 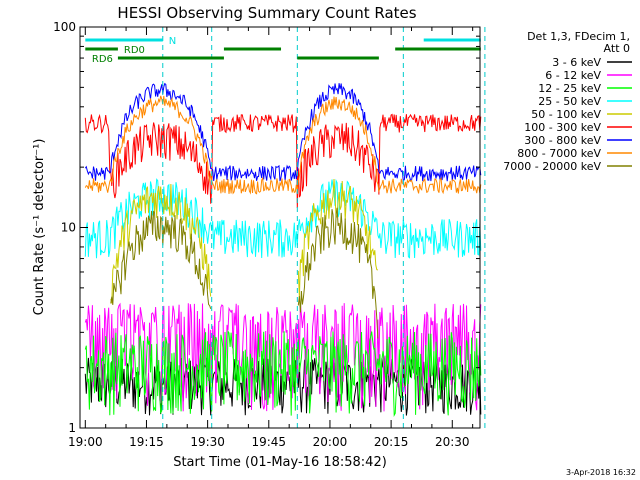 What do you see at coordinates (617, 48) in the screenshot?
I see `legend-header-line-1: Att 0` at bounding box center [617, 48].